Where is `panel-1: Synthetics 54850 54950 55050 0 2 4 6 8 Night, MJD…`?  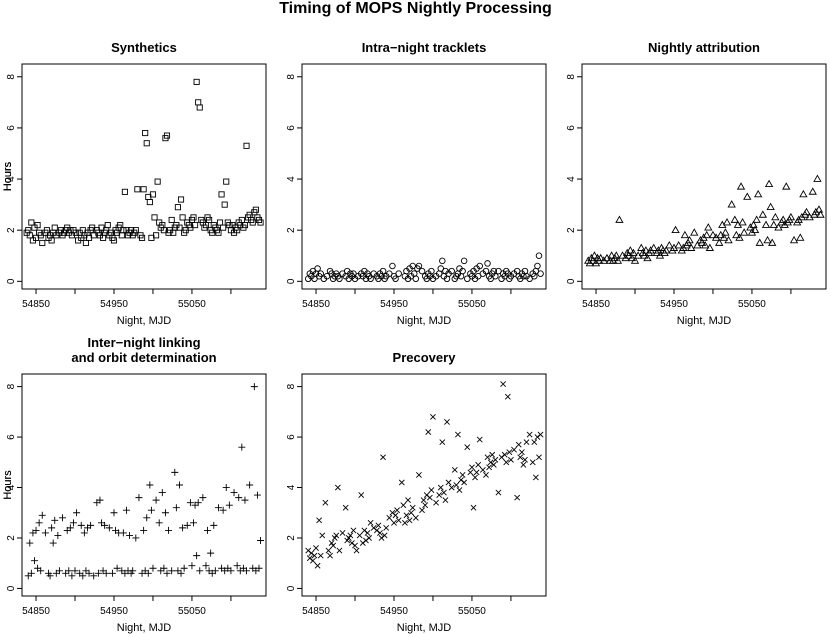 panel-1: Synthetics 54850 54950 55050 0 2 4 6 8 Night, MJD… is located at coordinates (134, 183).